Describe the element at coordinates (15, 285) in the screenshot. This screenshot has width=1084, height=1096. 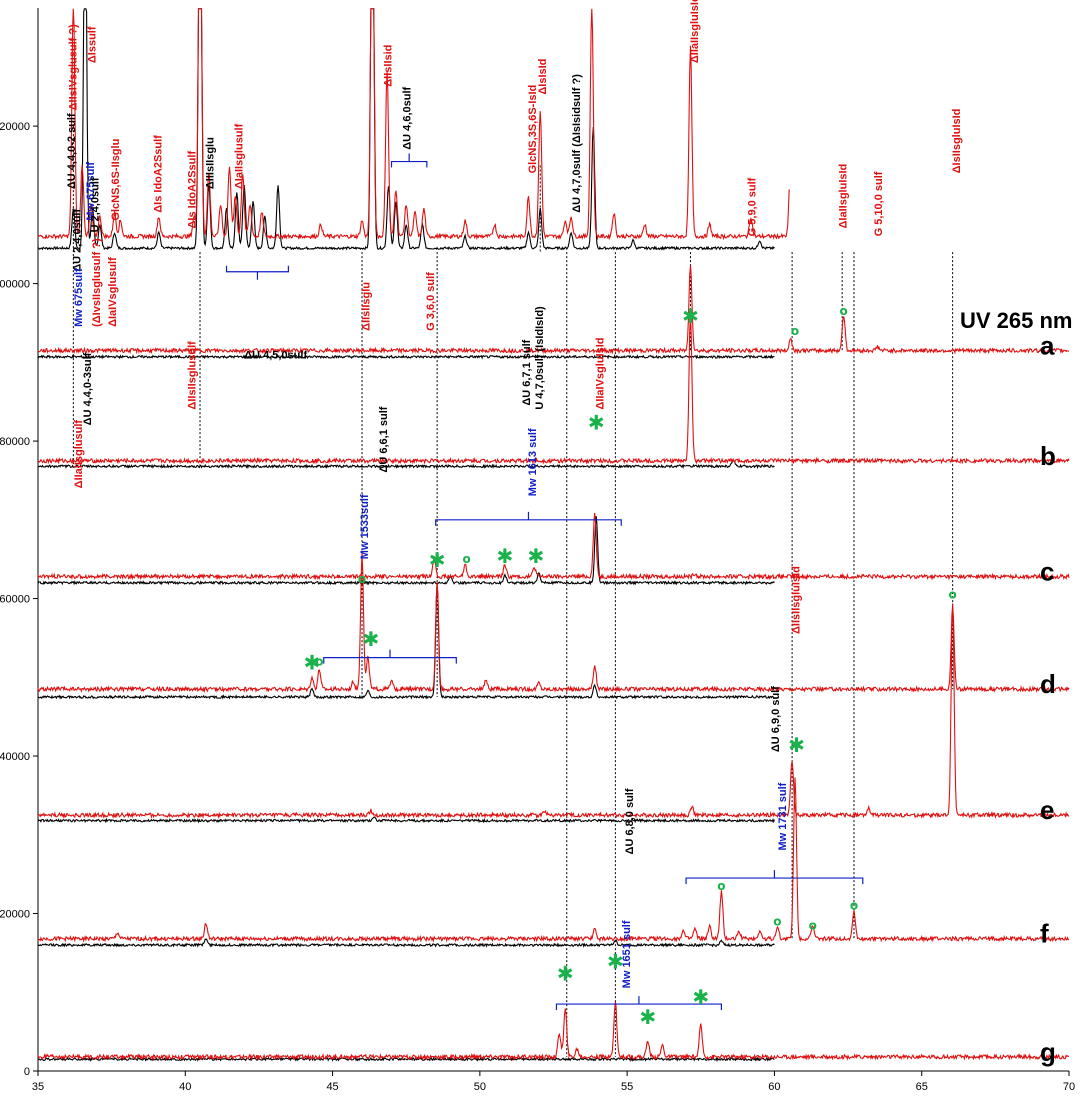
I see `y-tick-label: 100000` at that location.